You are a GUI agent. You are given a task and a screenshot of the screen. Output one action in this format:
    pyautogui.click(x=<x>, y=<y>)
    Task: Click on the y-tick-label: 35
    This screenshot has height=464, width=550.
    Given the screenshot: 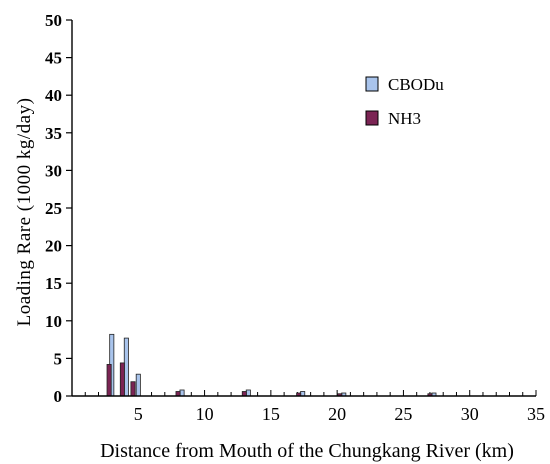 What is the action you would take?
    pyautogui.click(x=53, y=133)
    